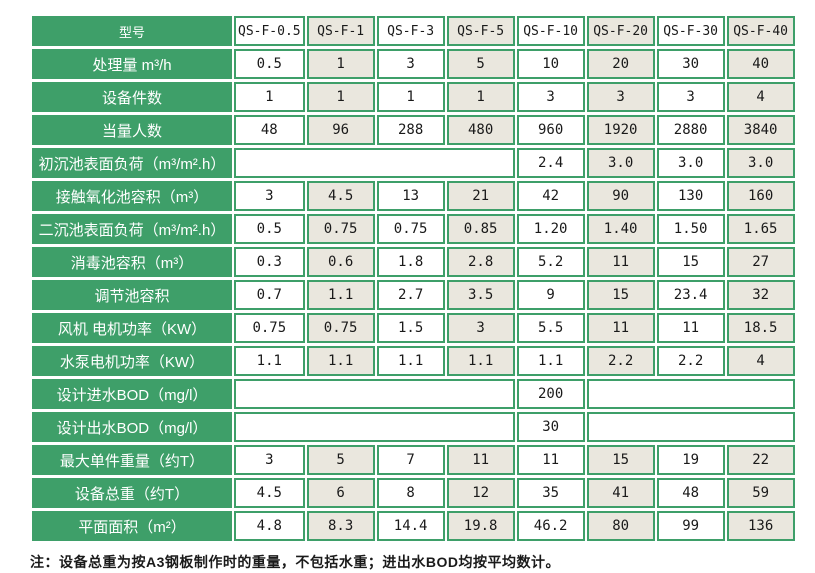 The width and height of the screenshot is (815, 573). What do you see at coordinates (132, 493) in the screenshot?
I see `row-label: 设备总重（约T）` at bounding box center [132, 493].